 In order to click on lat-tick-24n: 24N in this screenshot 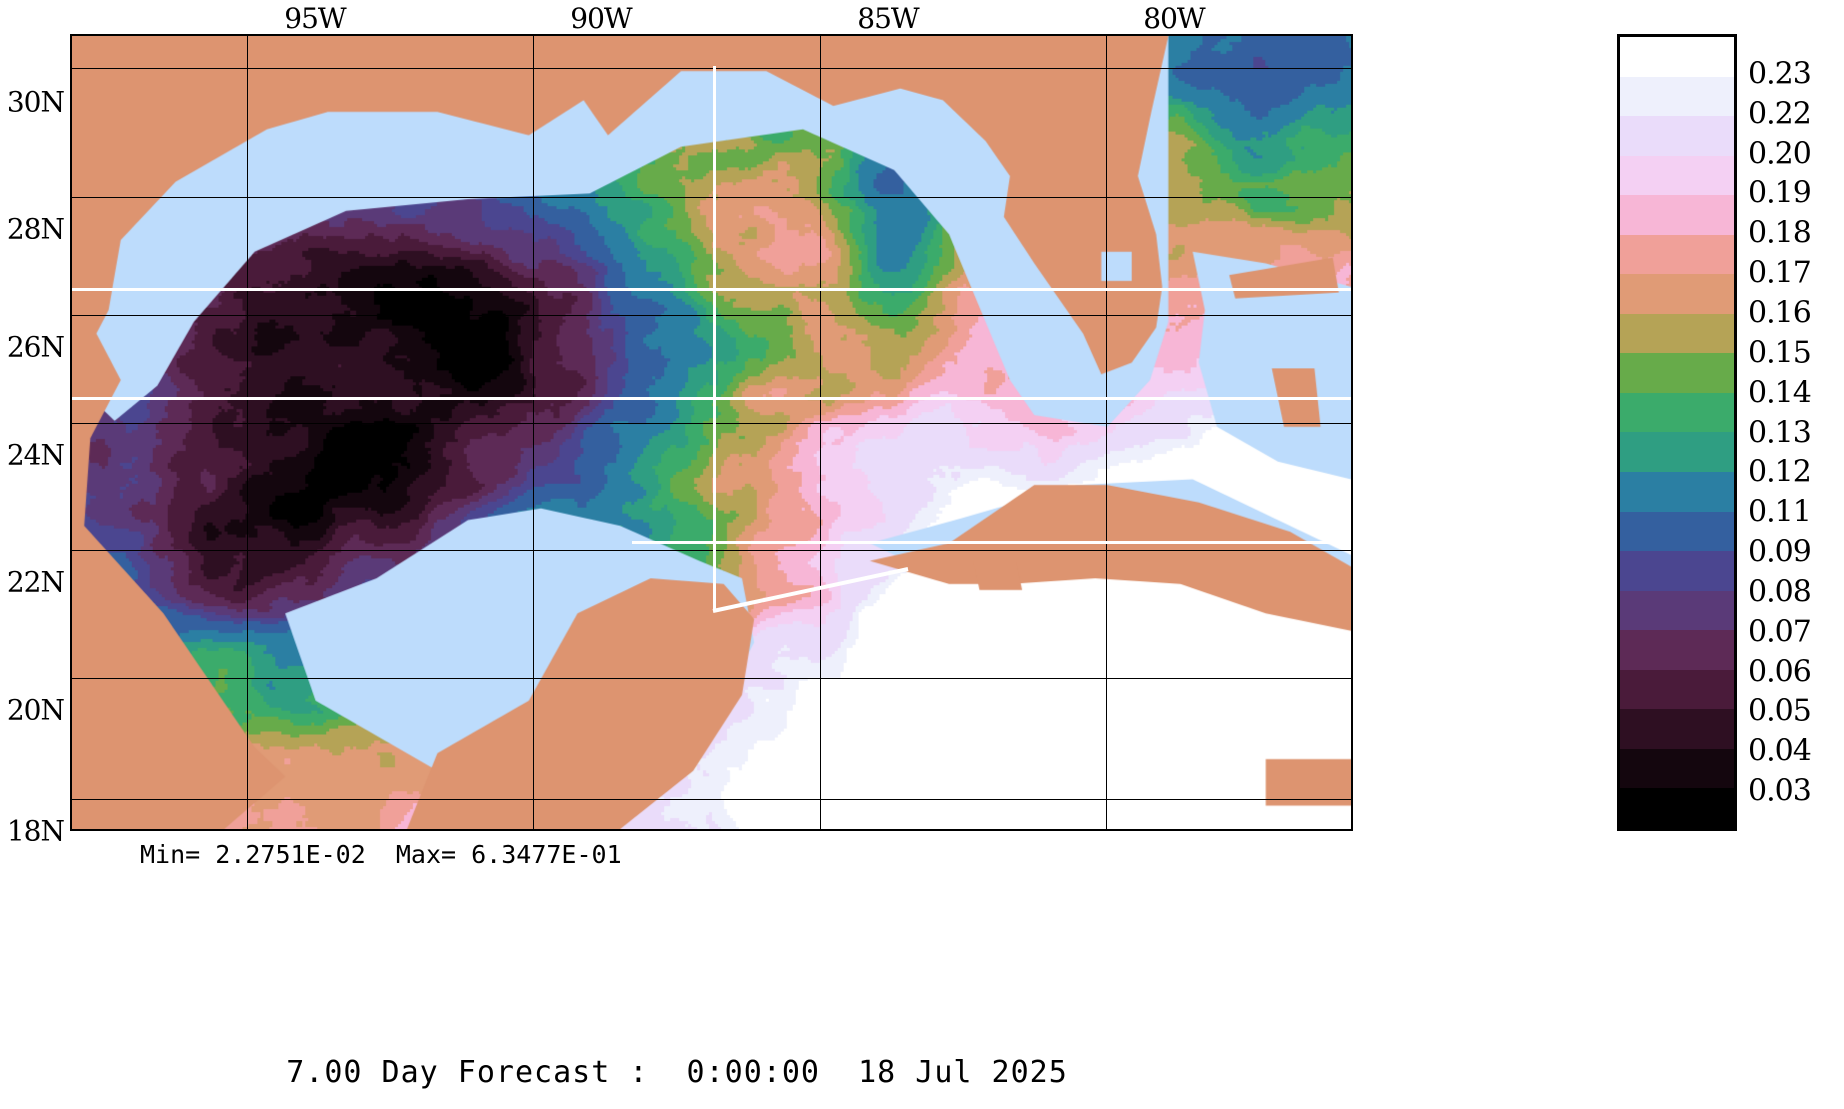, I will do `click(35, 455)`.